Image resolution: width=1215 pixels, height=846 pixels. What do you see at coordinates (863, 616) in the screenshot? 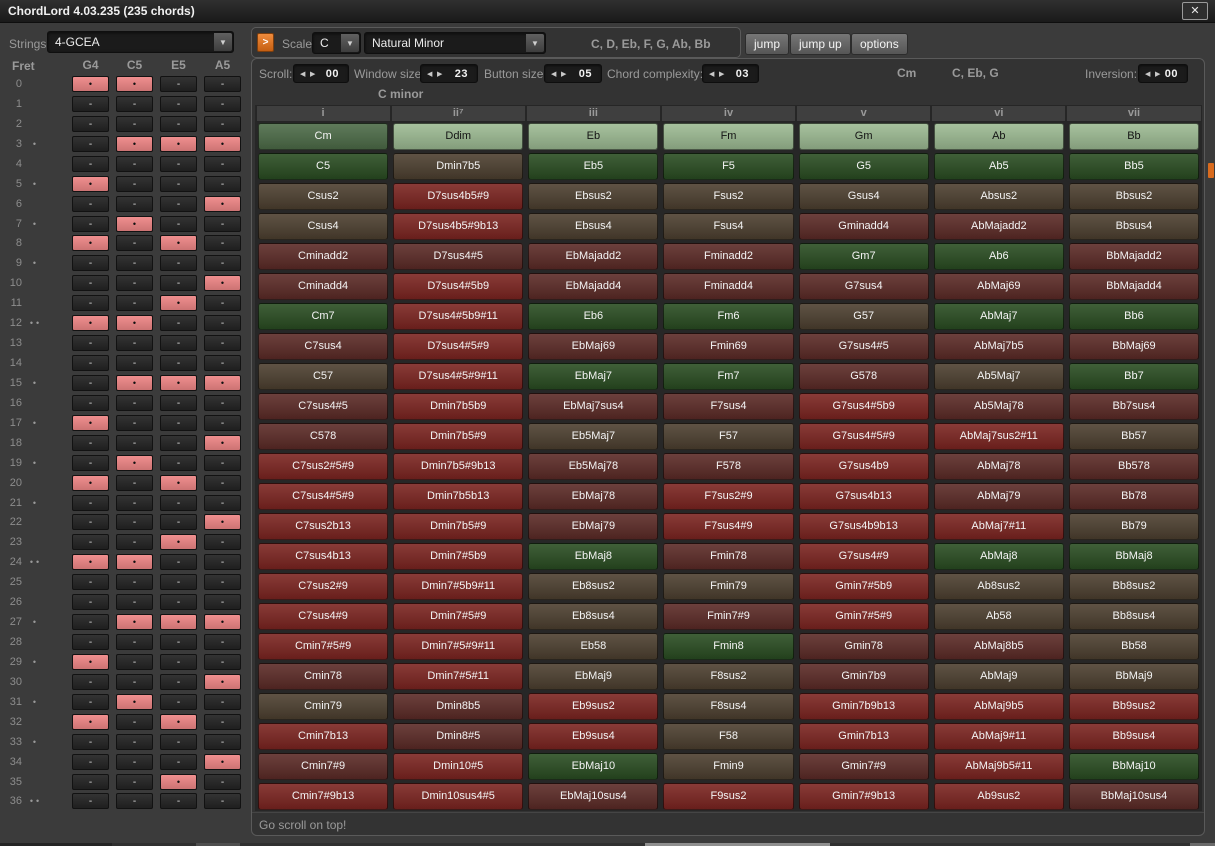
I see `chord-button-Gmin7#5#9: Gmin7#5#9` at bounding box center [863, 616].